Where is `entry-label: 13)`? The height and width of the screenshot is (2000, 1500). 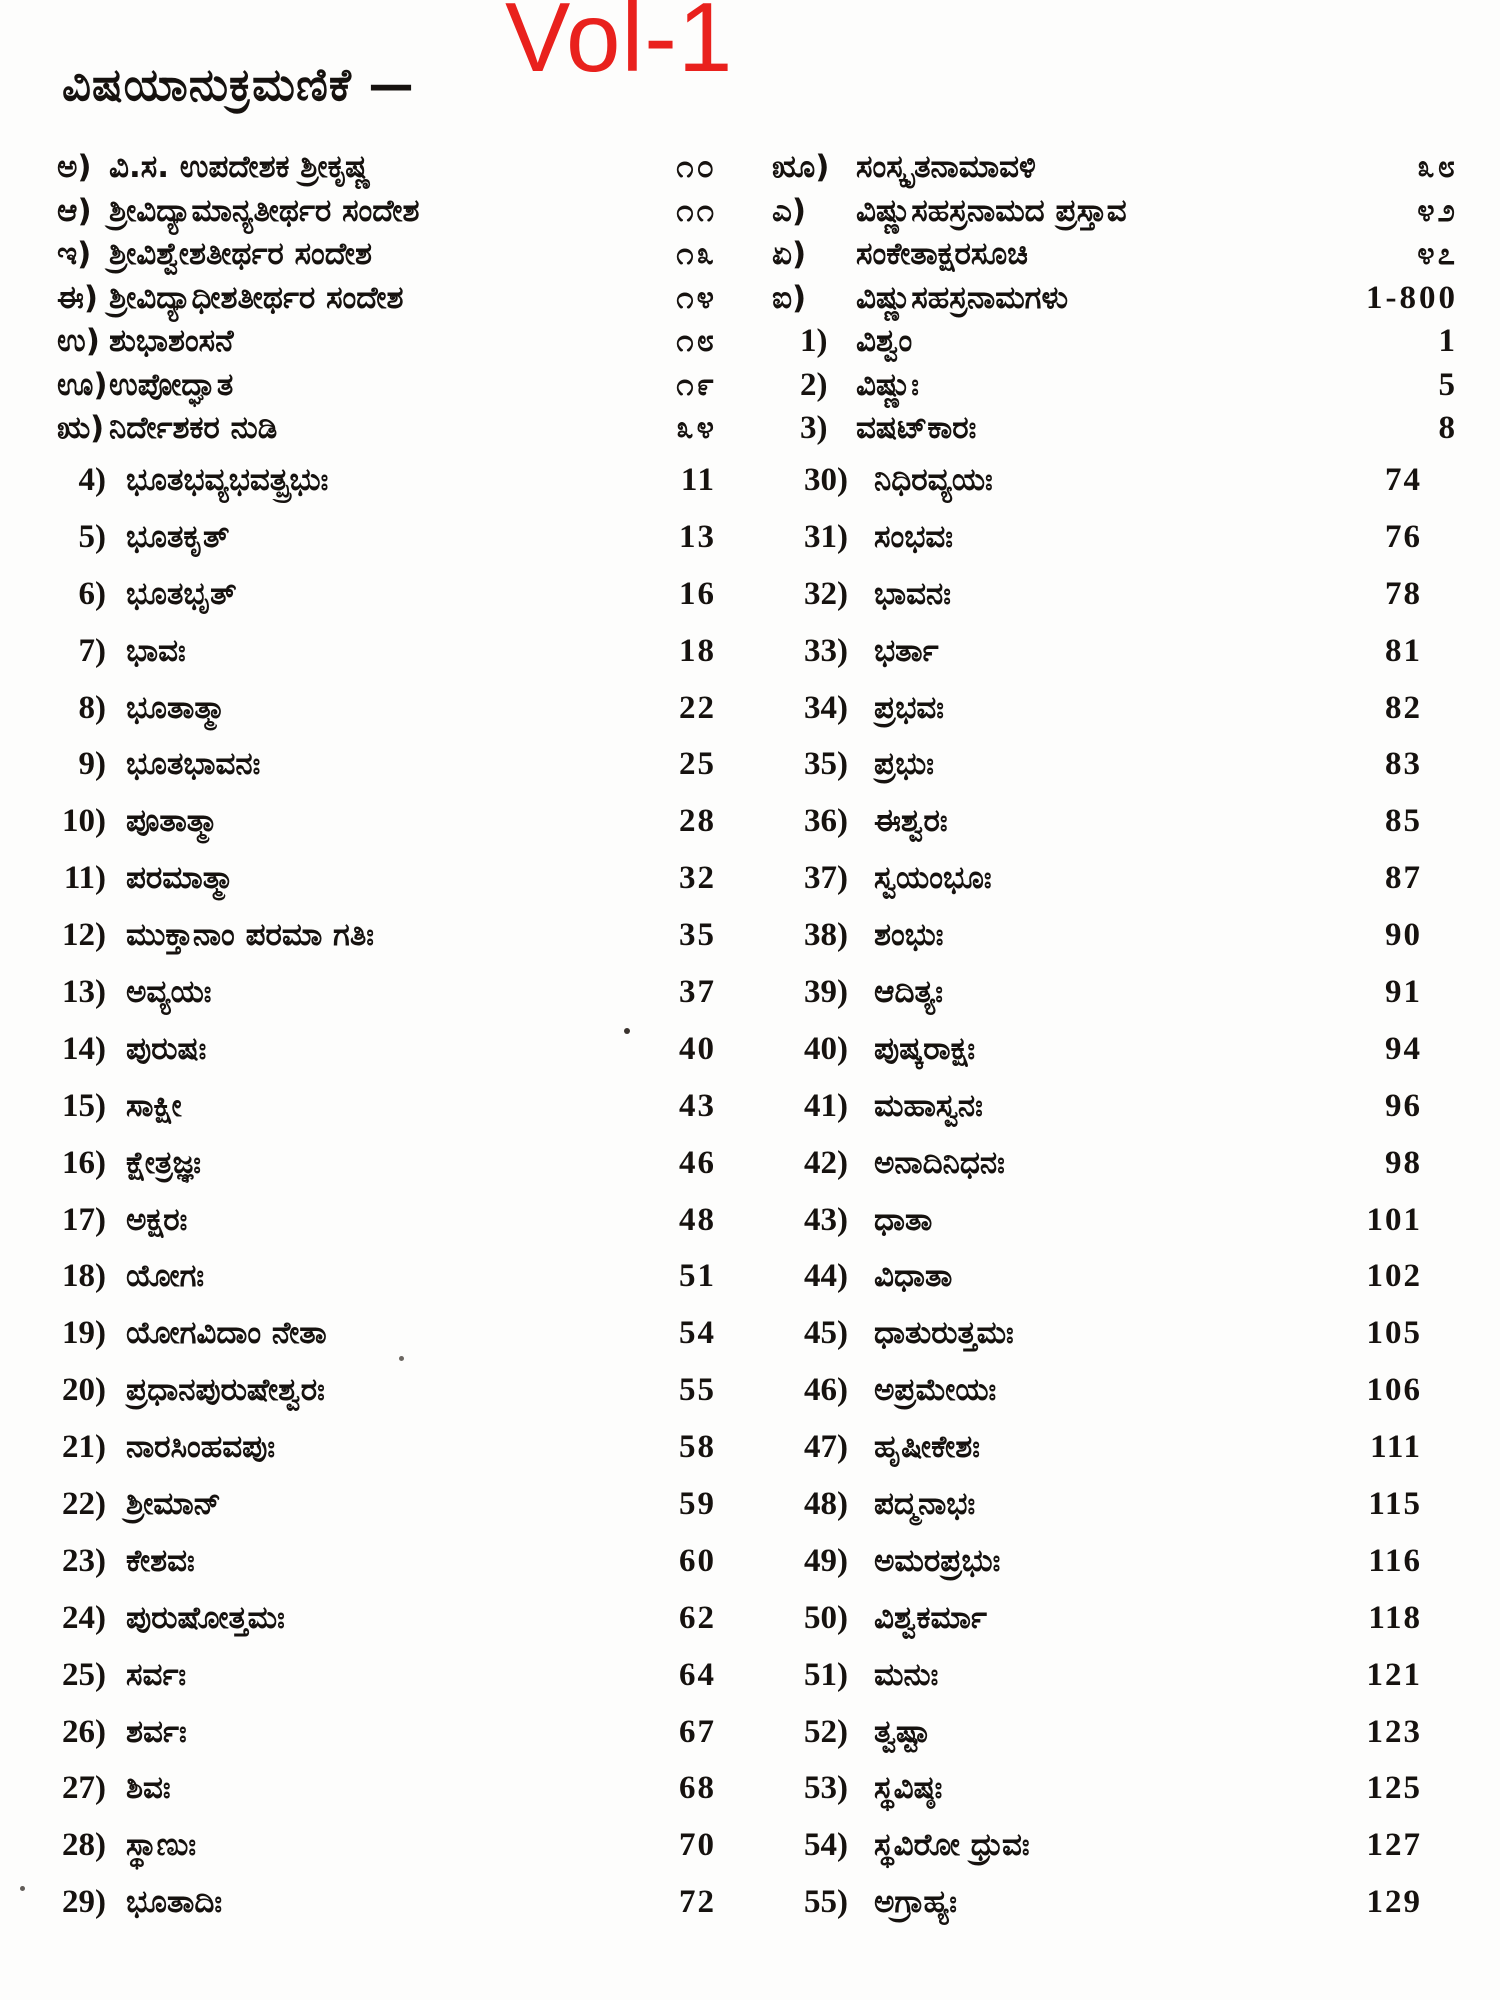 entry-label: 13) is located at coordinates (84, 992).